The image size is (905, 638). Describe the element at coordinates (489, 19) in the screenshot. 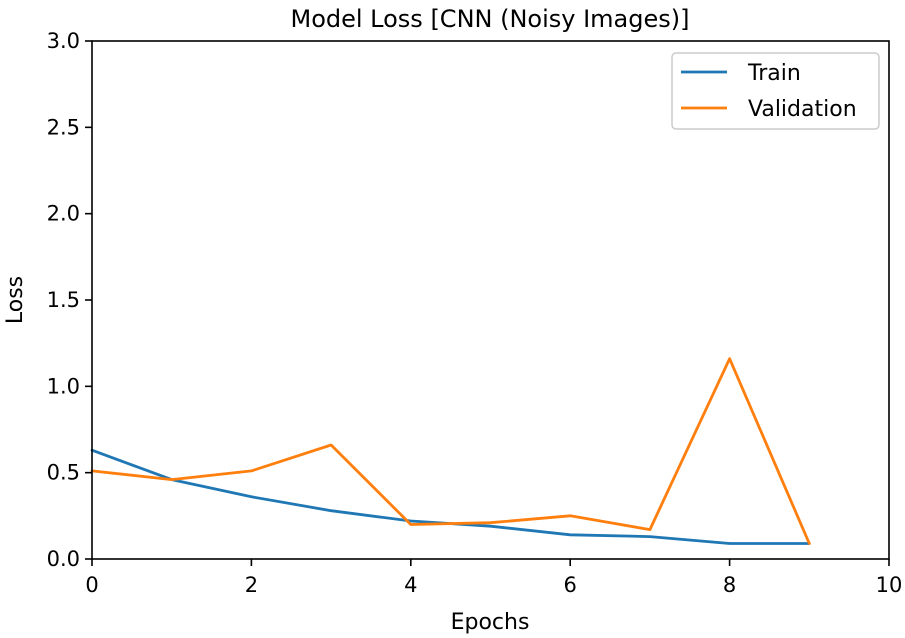

I see `chart-title: Model Loss [CNN (Noisy Images)]` at that location.